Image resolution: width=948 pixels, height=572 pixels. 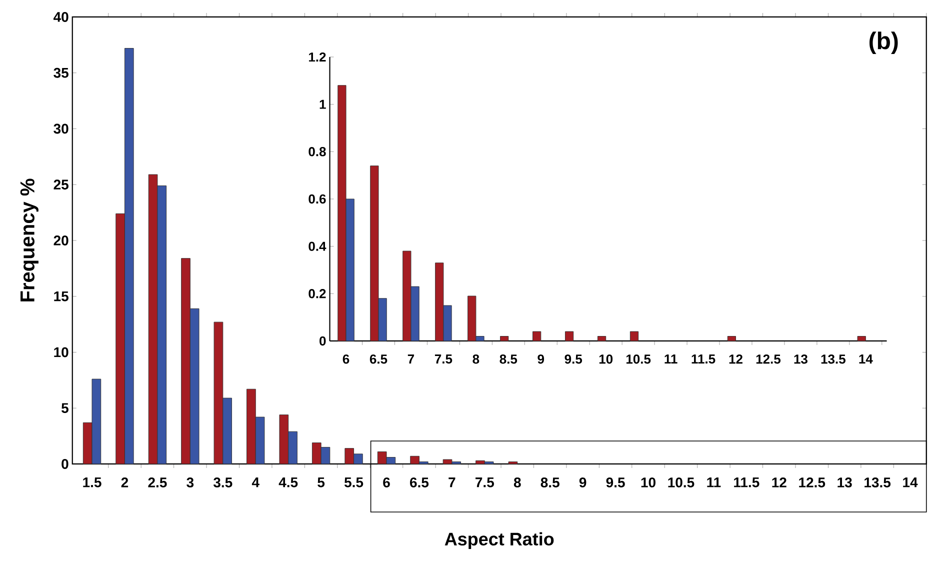 What do you see at coordinates (317, 151) in the screenshot?
I see `y-tick-label: 0.8` at bounding box center [317, 151].